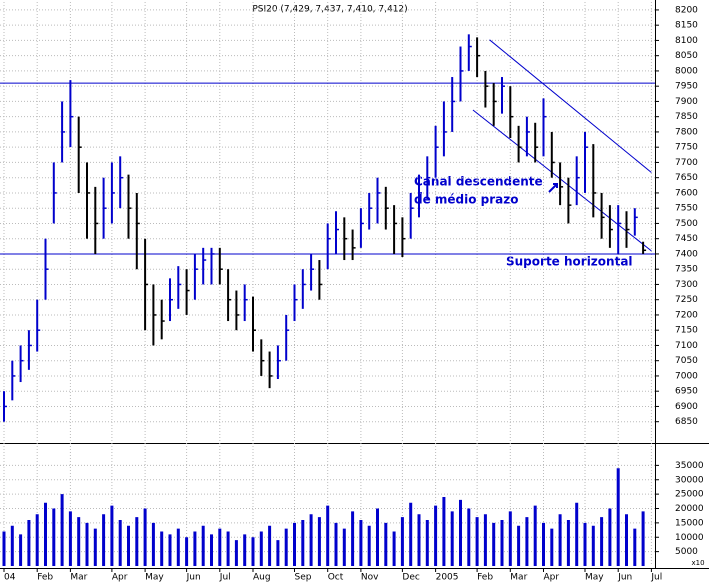  I want to click on y-tick-label: 7750, so click(686, 148).